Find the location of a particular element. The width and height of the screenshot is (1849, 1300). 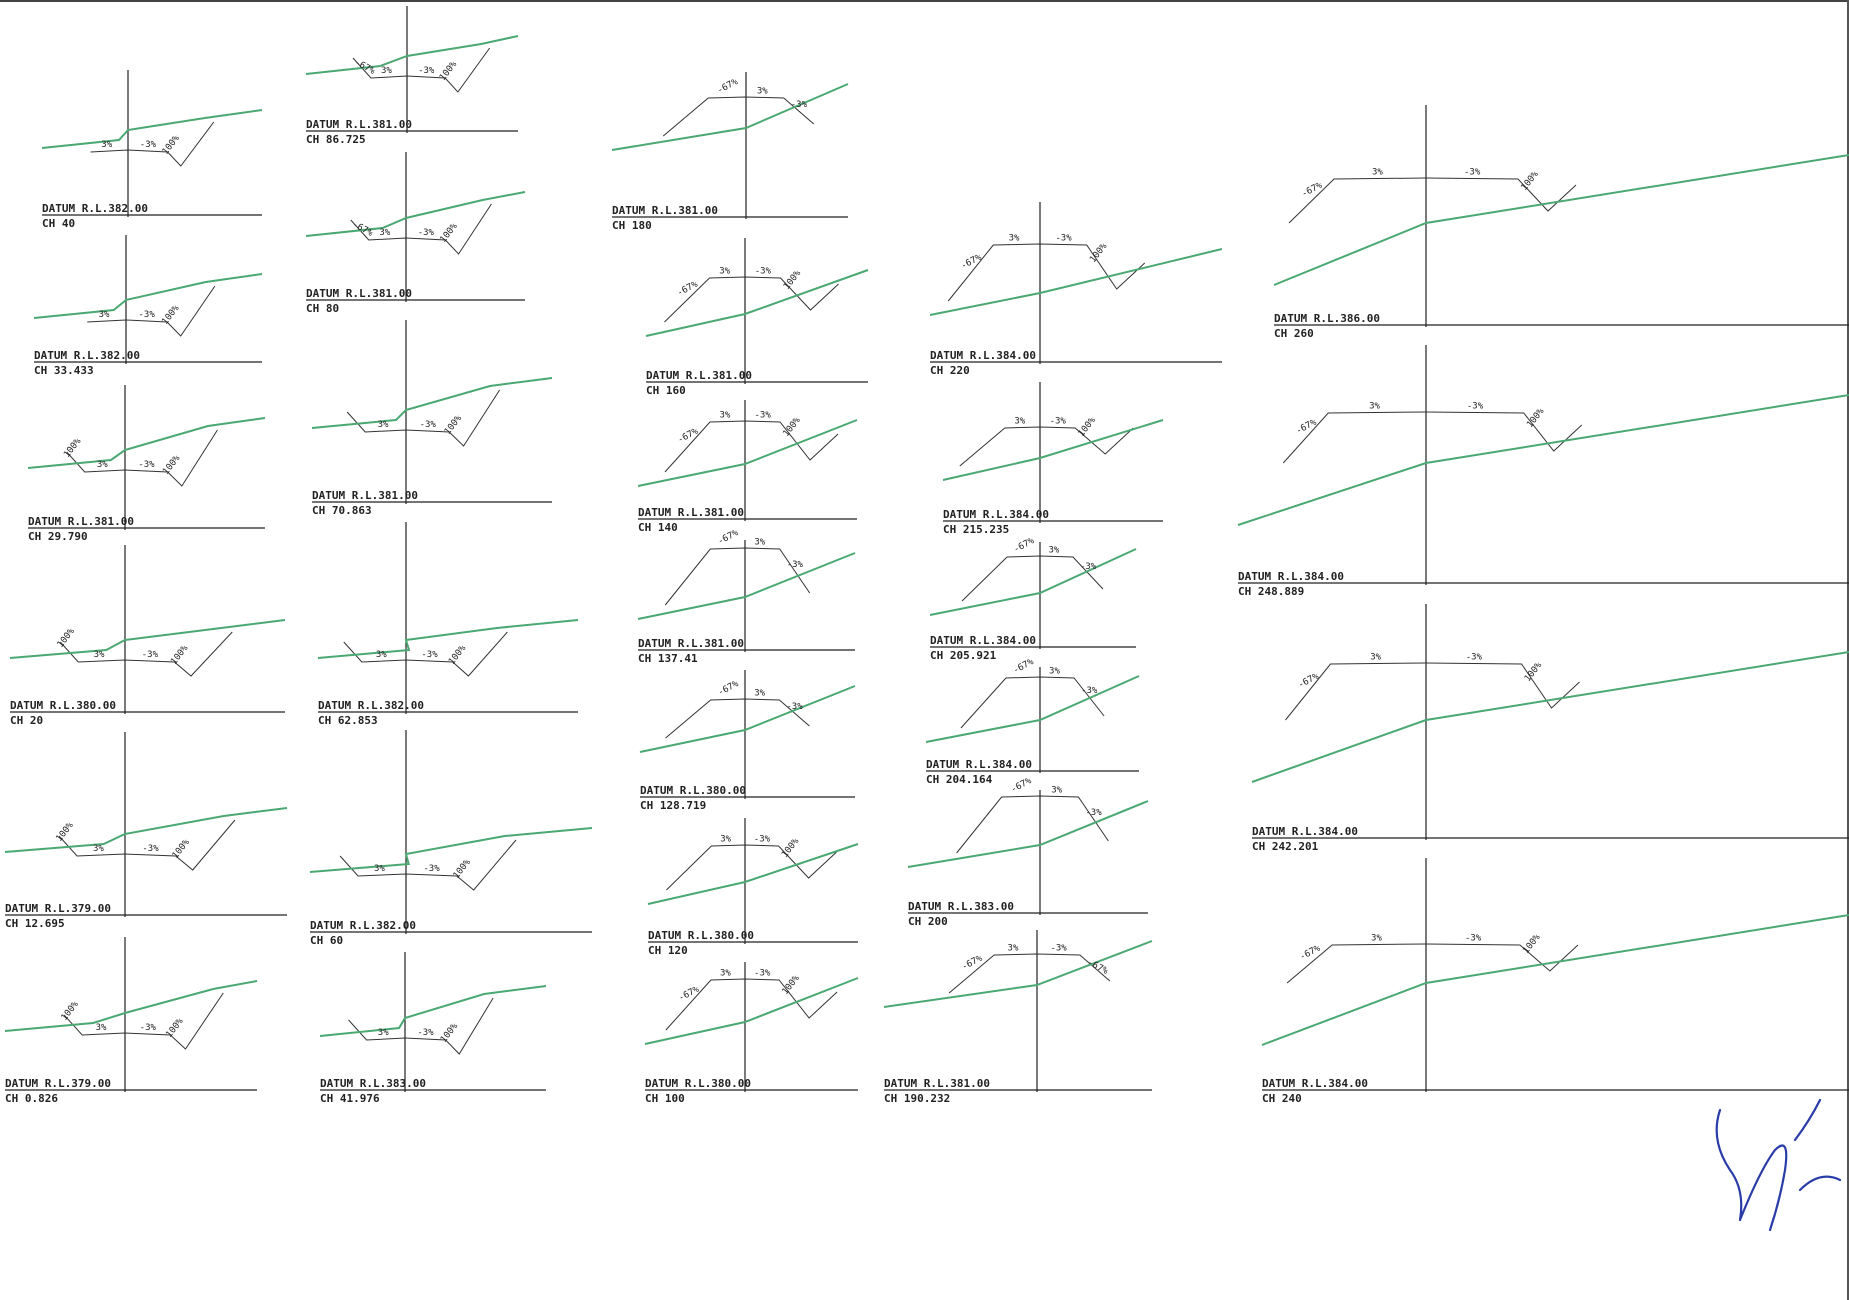

chainage-label: CH 128.719 is located at coordinates (673, 805).